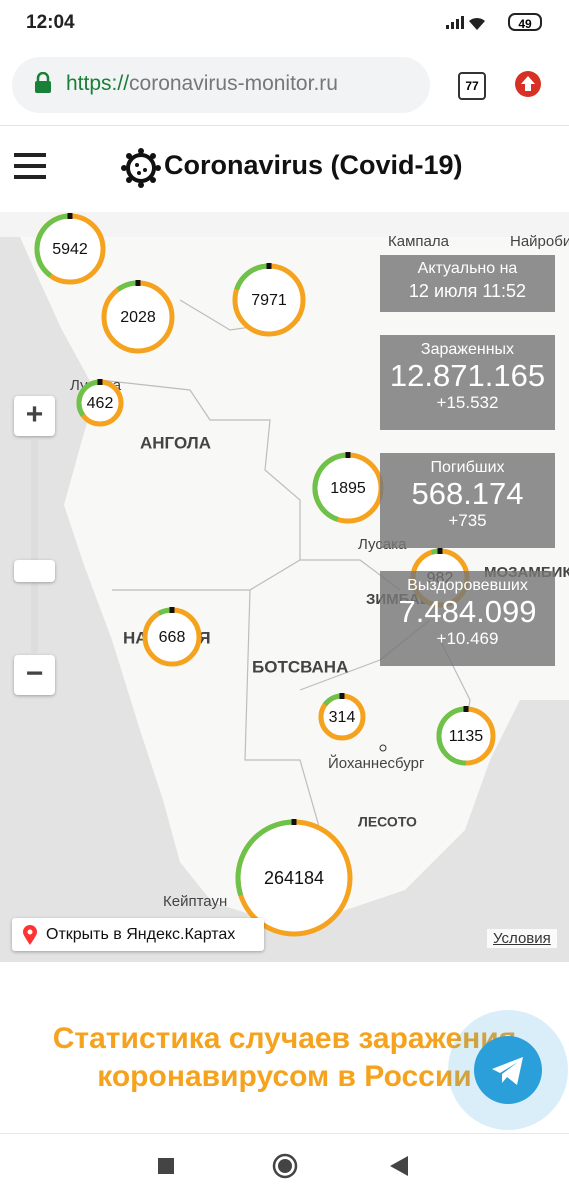 The image size is (569, 1201). I want to click on cluster: 314, so click(342, 717).